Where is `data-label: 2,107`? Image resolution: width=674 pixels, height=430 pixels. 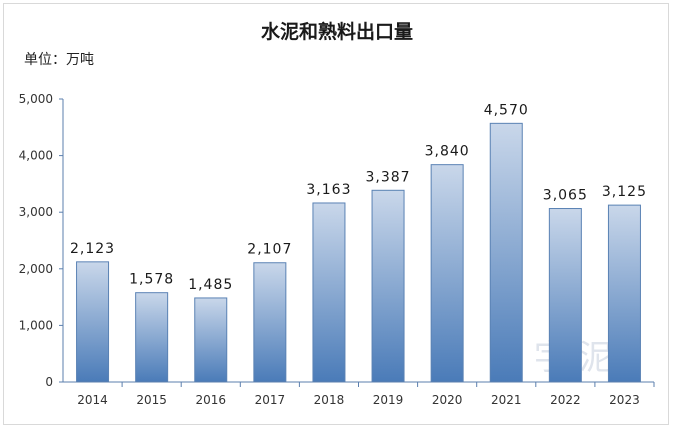 data-label: 2,107 is located at coordinates (269, 250).